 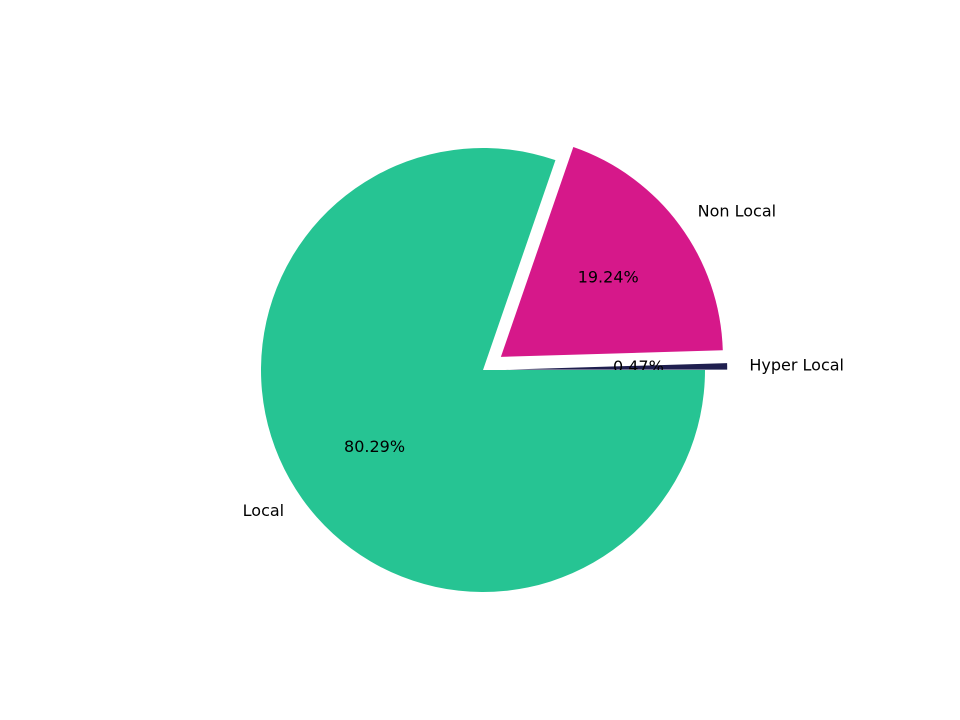 I want to click on slice-label: Hyper Local, so click(x=796, y=365).